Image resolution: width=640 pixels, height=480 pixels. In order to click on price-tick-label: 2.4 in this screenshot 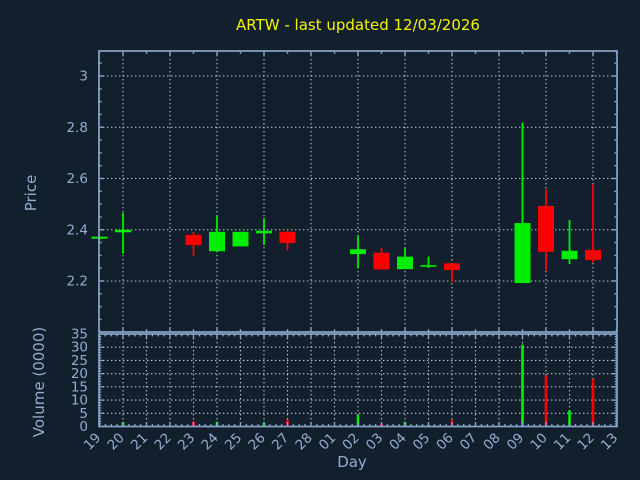, I will do `click(77, 230)`.